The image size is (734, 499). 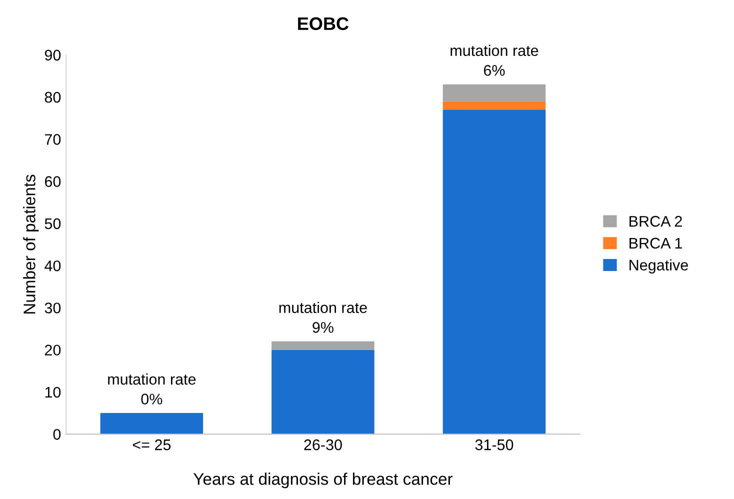 What do you see at coordinates (494, 60) in the screenshot?
I see `annotation: mutation rate 6%` at bounding box center [494, 60].